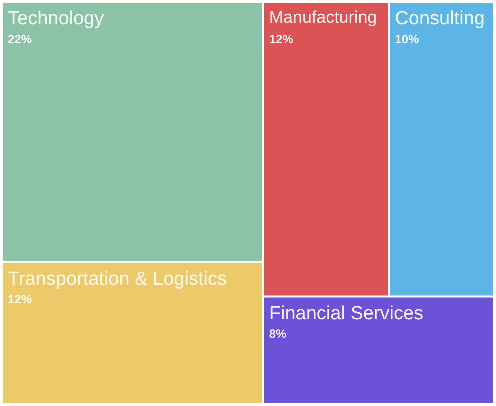 The width and height of the screenshot is (496, 406). What do you see at coordinates (323, 18) in the screenshot?
I see `category-label: Manufacturing` at bounding box center [323, 18].